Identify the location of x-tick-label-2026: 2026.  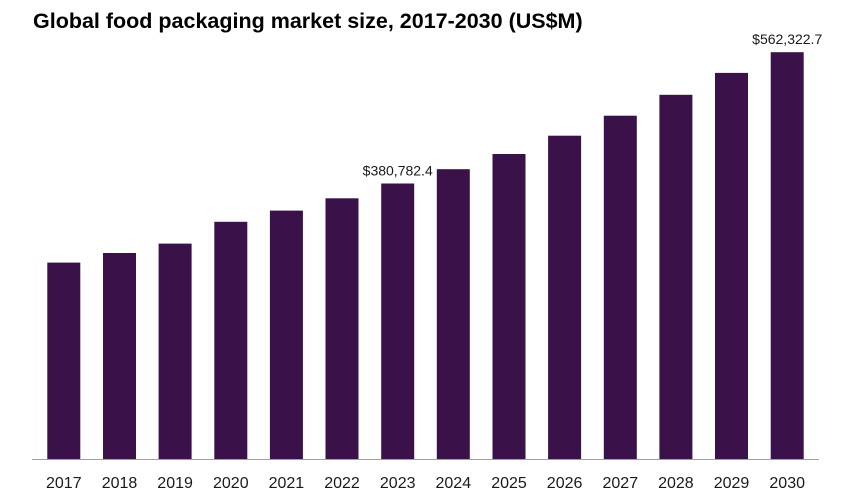
(565, 483).